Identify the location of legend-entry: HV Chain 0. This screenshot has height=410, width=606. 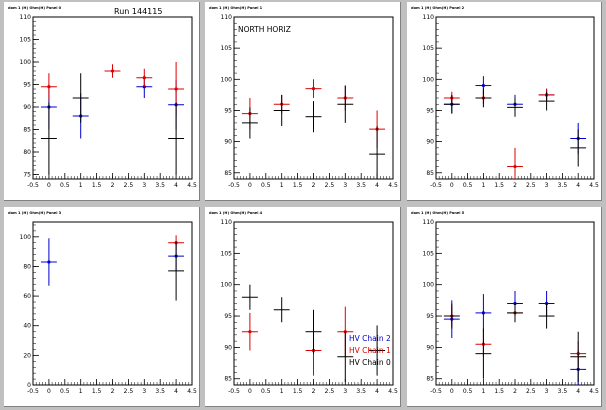
(370, 362).